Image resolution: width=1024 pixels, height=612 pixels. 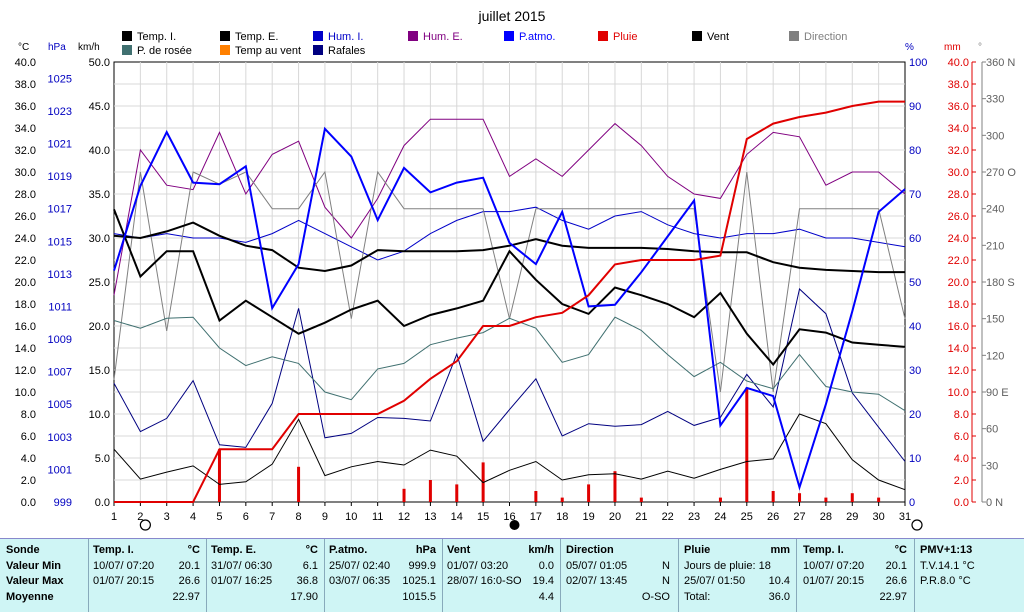 I want to click on stat-max: 10.4, so click(x=779, y=581).